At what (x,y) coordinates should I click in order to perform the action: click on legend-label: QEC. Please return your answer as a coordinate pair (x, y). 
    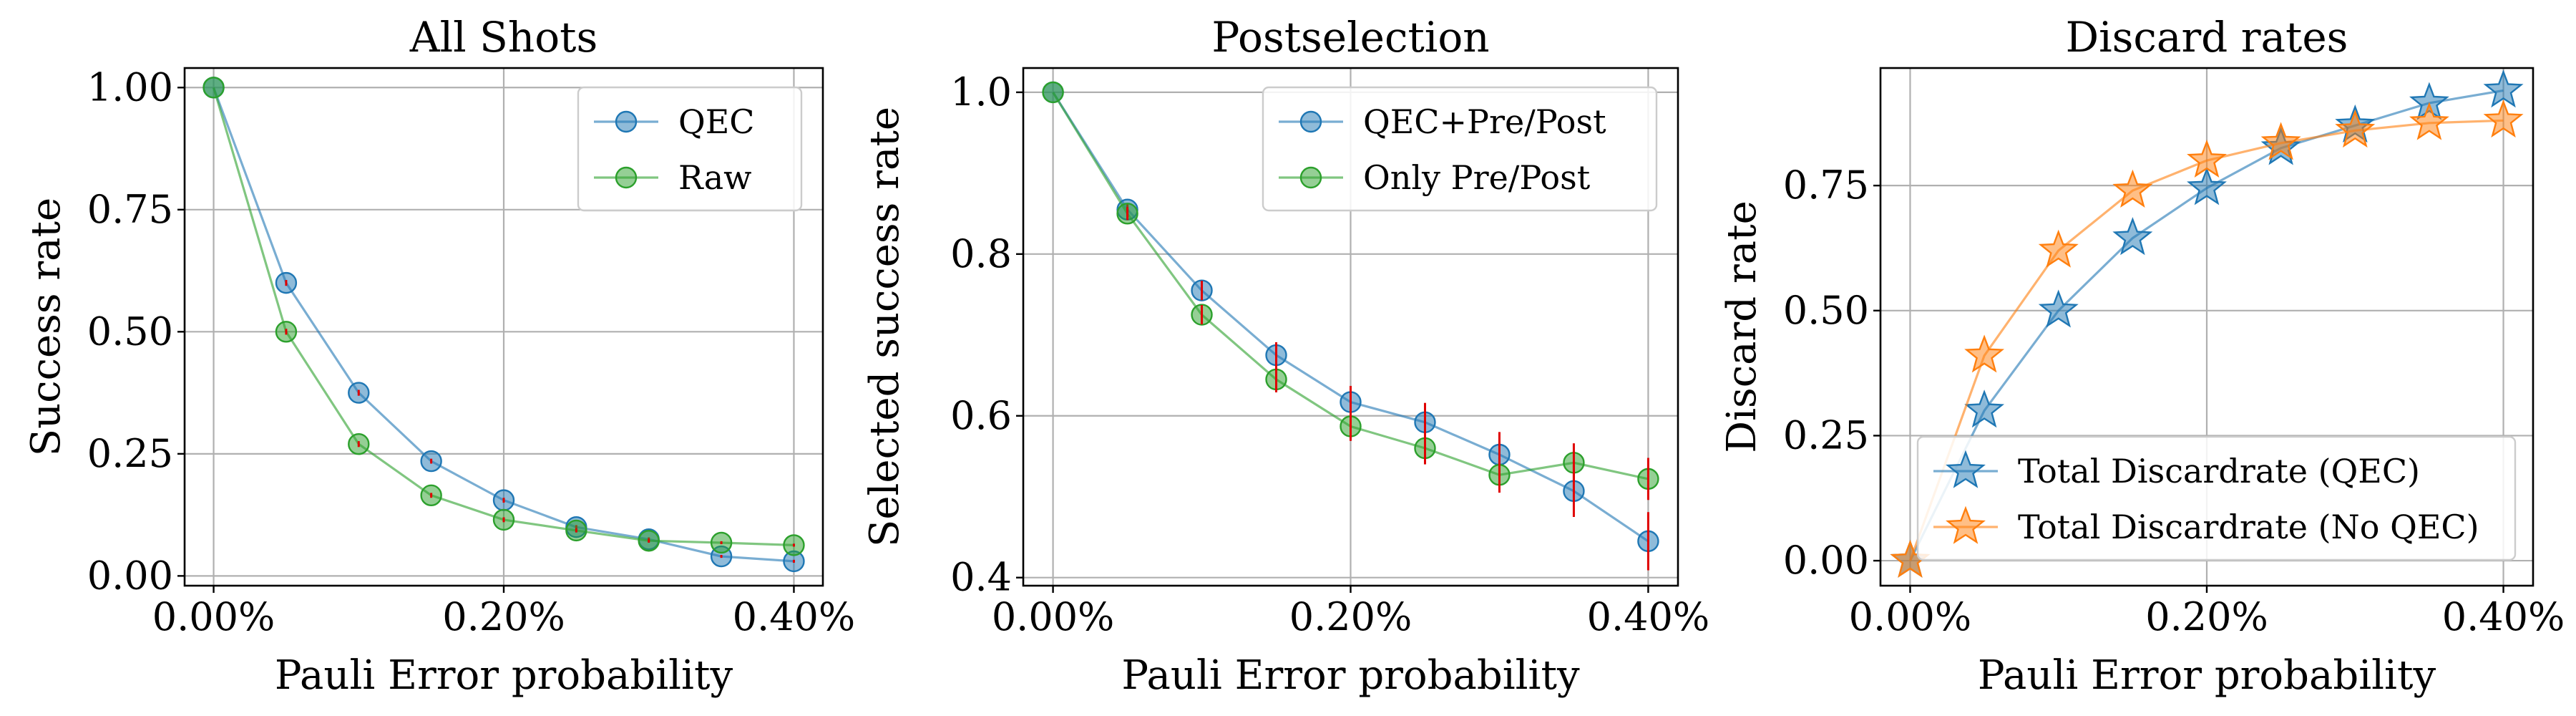
    Looking at the image, I should click on (716, 121).